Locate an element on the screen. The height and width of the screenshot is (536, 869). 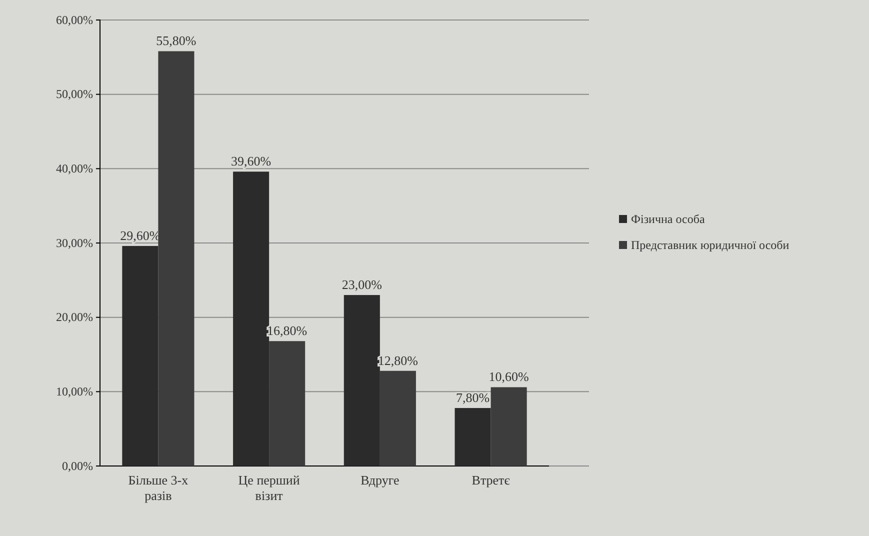
y-tick-label: 40,00% is located at coordinates (74, 169).